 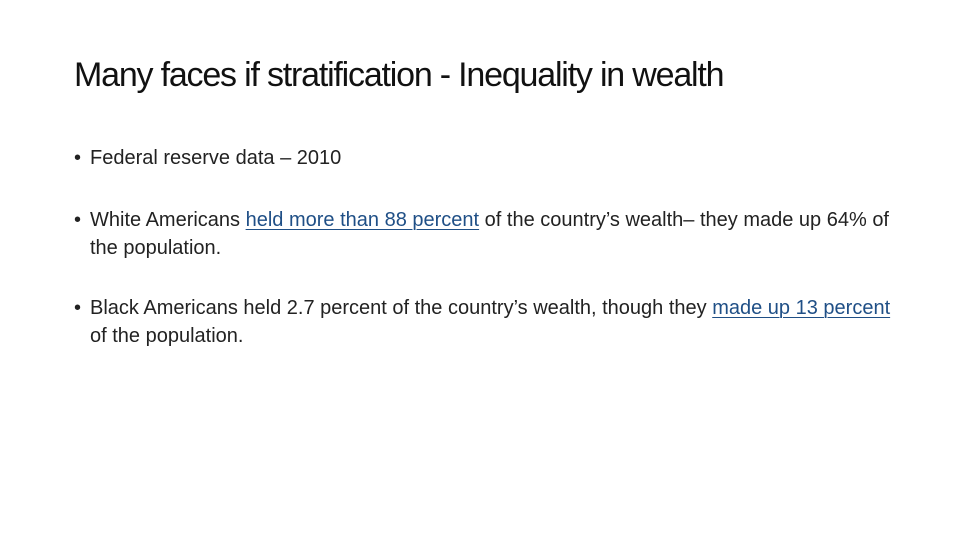 What do you see at coordinates (168, 220) in the screenshot?
I see `bullet-text-before: White Americans` at bounding box center [168, 220].